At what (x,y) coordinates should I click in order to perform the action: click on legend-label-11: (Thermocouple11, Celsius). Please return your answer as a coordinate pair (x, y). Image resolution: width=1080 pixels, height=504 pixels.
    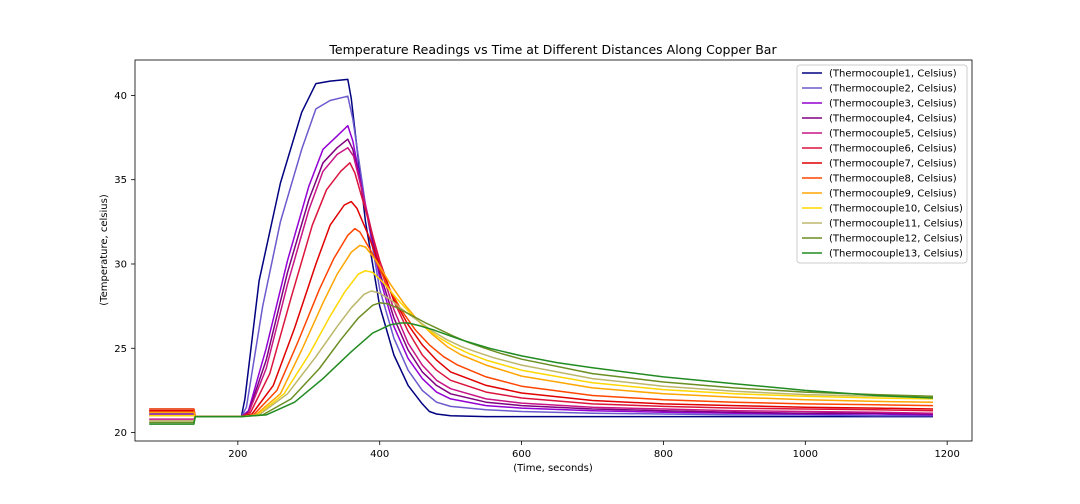
    Looking at the image, I should click on (896, 224).